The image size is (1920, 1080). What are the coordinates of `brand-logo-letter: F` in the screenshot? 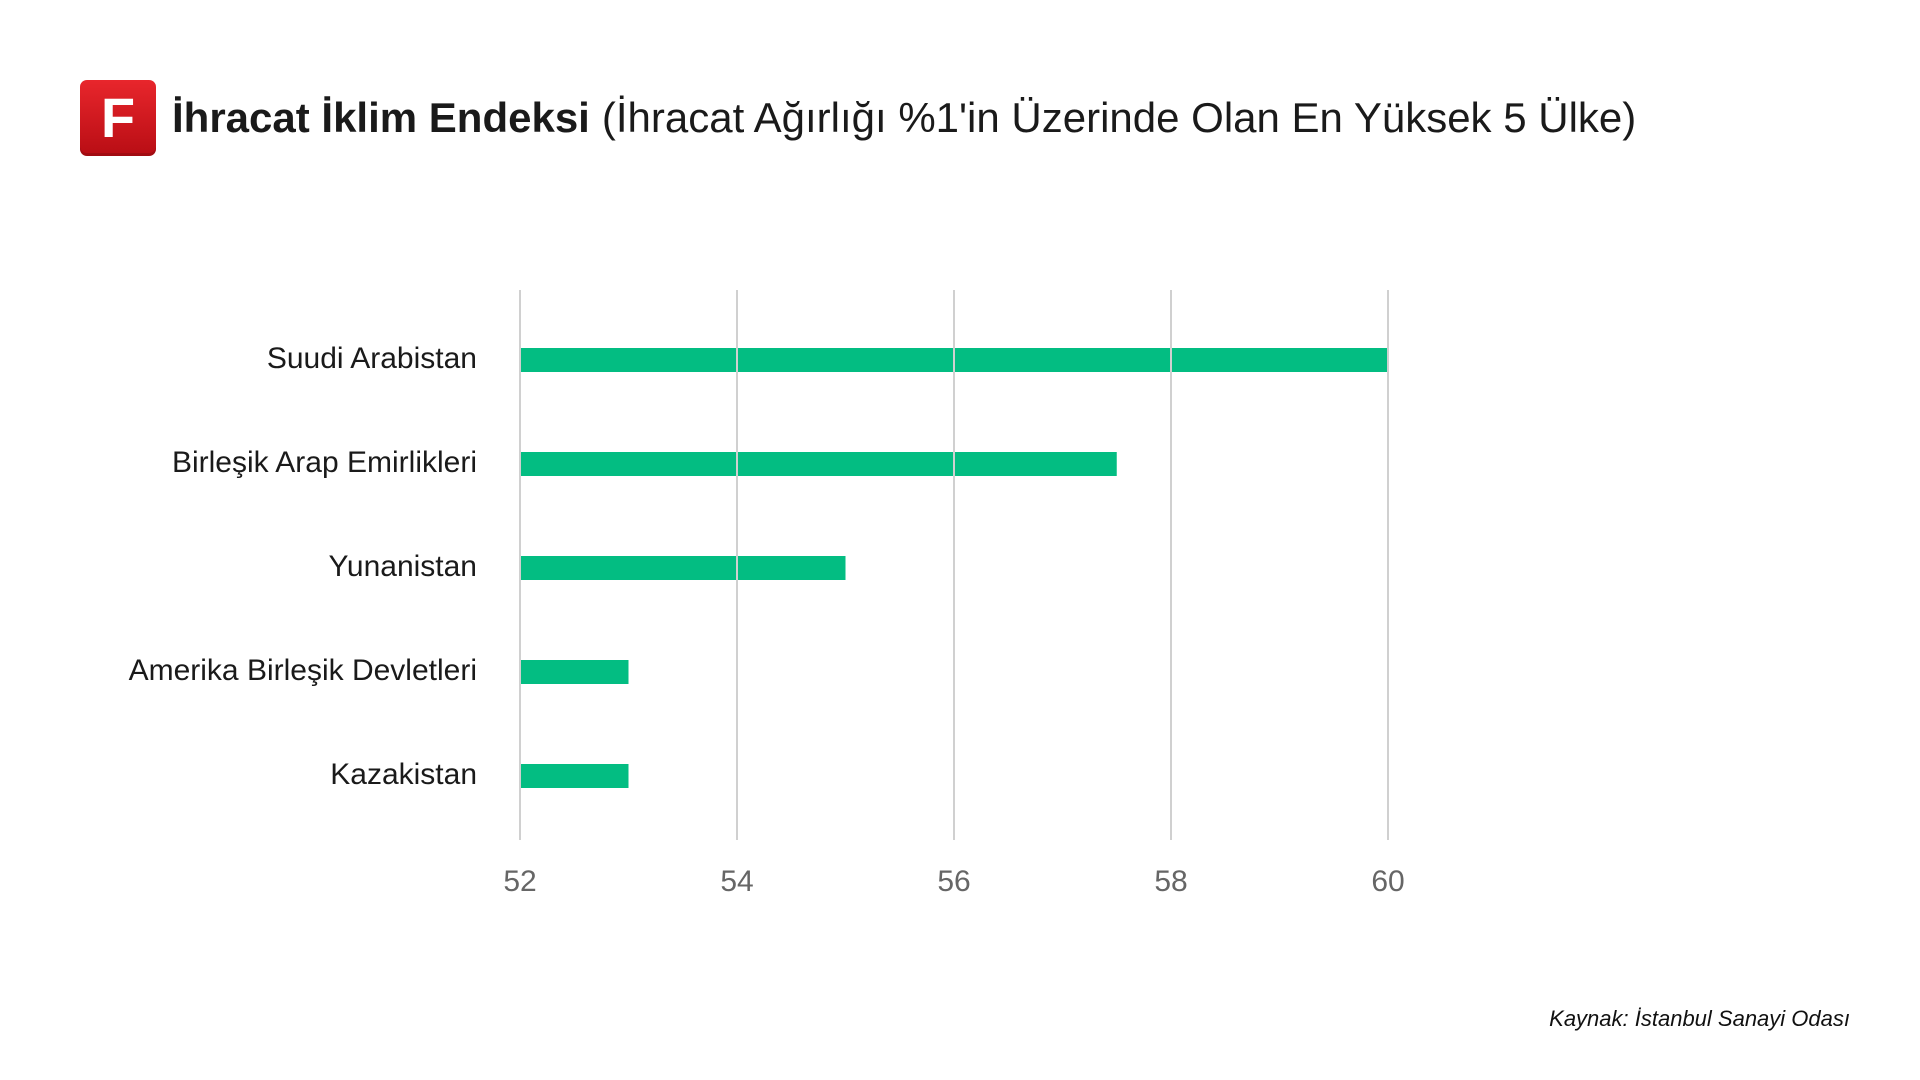 It's located at (118, 117).